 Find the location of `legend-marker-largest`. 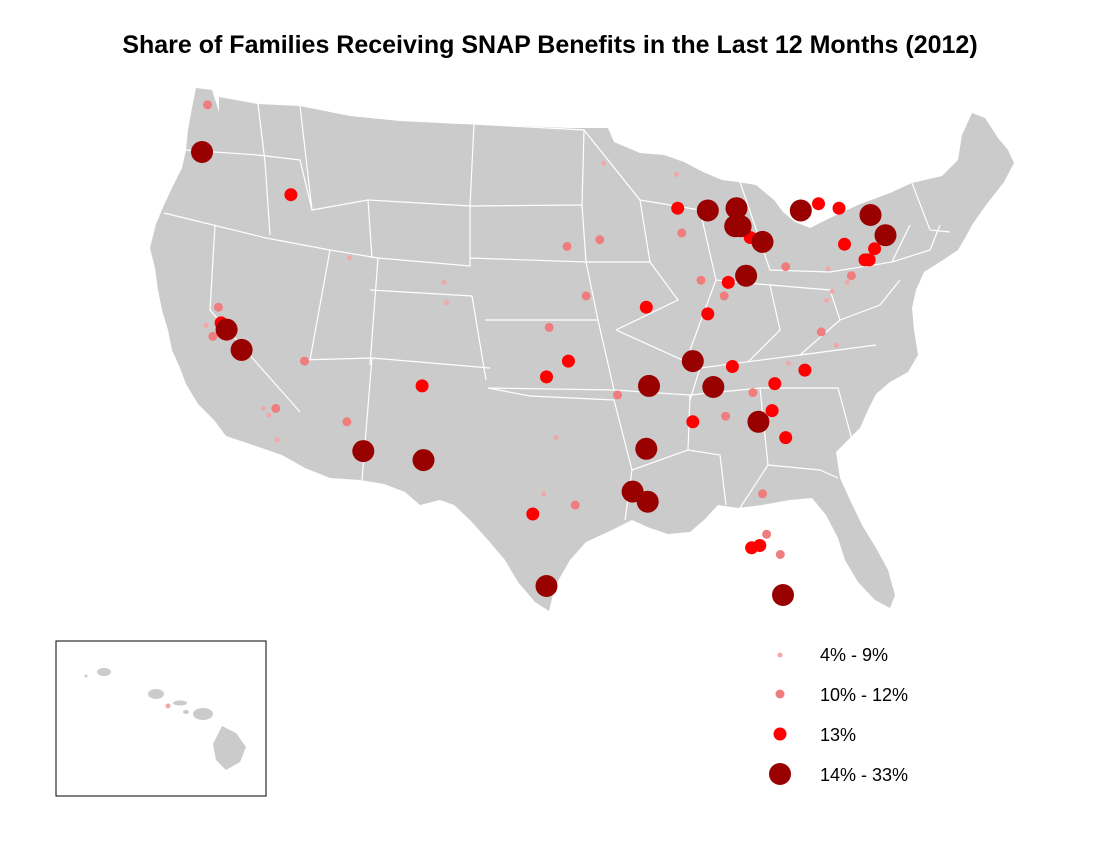

legend-marker-largest is located at coordinates (780, 774).